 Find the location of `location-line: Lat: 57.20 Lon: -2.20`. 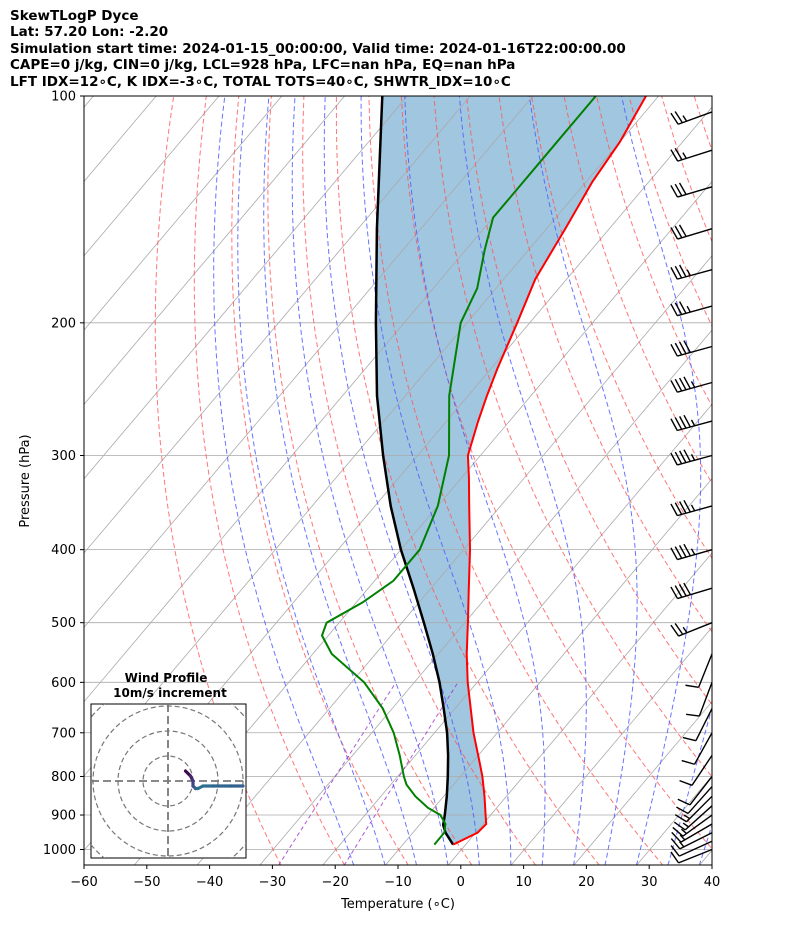

location-line: Lat: 57.20 Lon: -2.20 is located at coordinates (89, 32).